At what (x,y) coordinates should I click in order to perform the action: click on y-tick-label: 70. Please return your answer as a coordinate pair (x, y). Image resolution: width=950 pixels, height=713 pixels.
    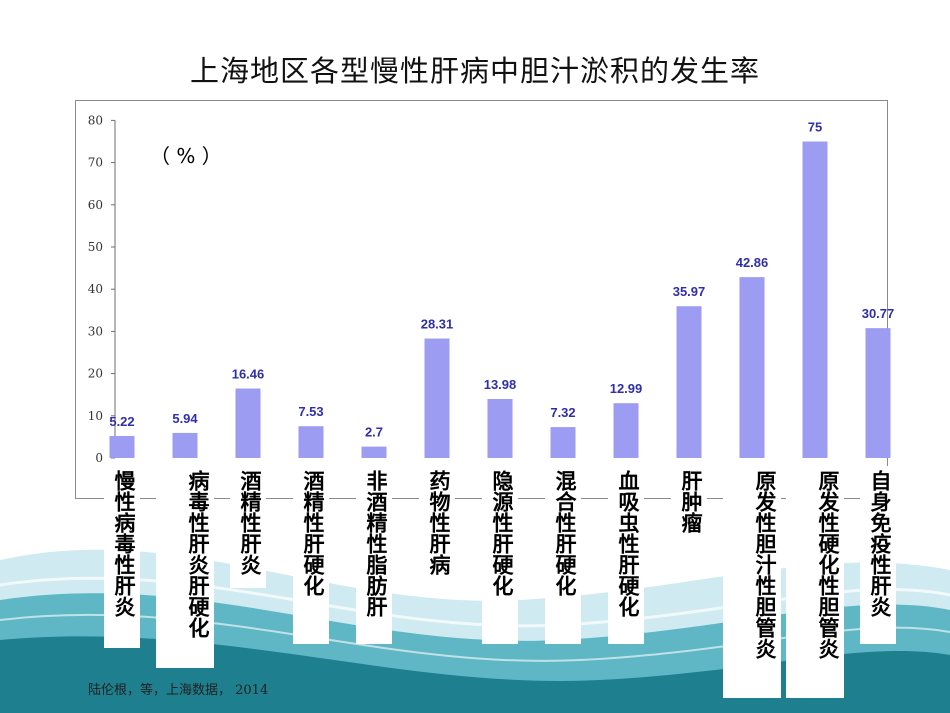
    Looking at the image, I should click on (95, 163).